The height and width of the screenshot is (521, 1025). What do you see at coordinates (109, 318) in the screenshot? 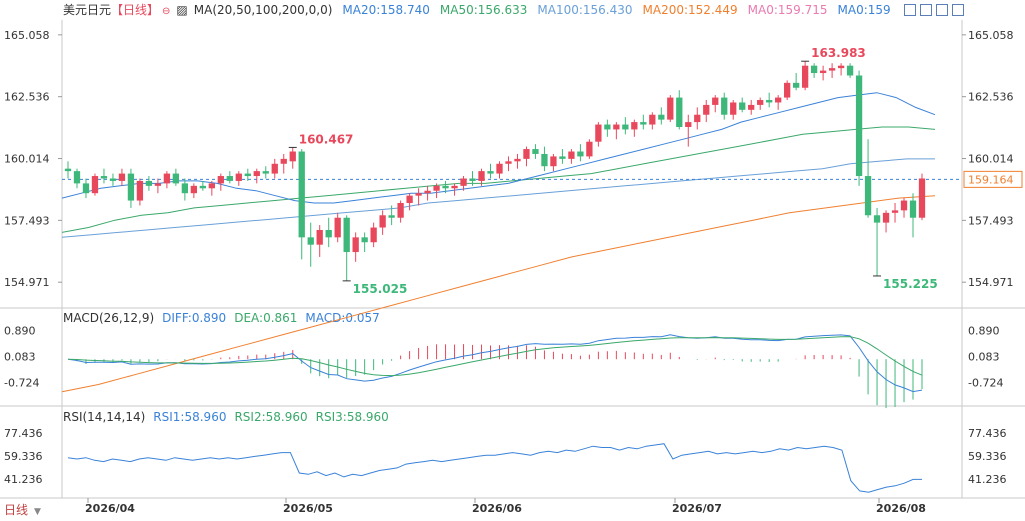
I see `macd-label: MACD(26,12,9)` at bounding box center [109, 318].